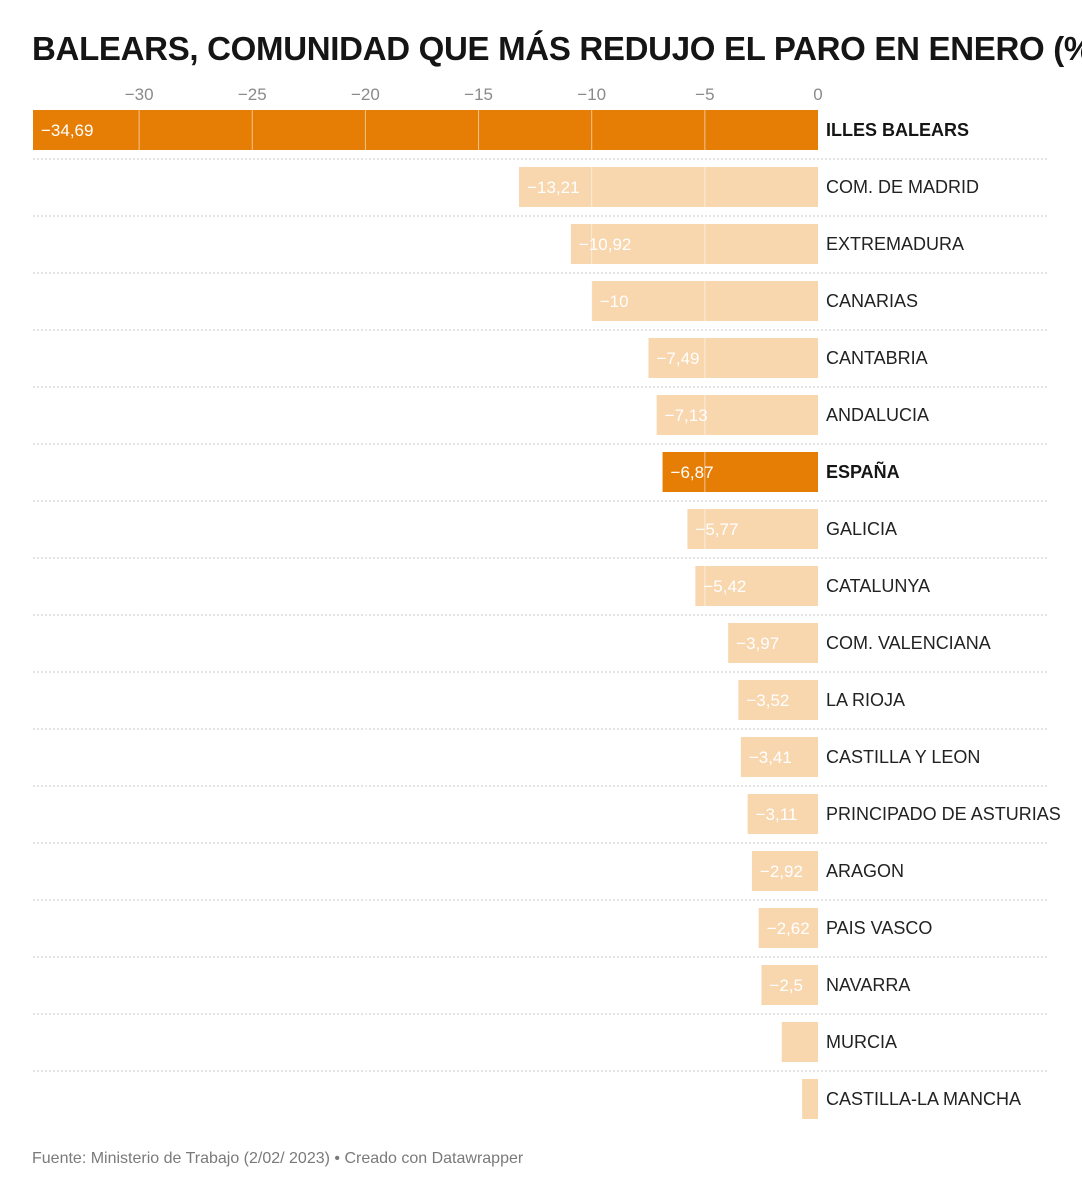 Image resolution: width=1082 pixels, height=1200 pixels. I want to click on data-label: −5,42, so click(724, 586).